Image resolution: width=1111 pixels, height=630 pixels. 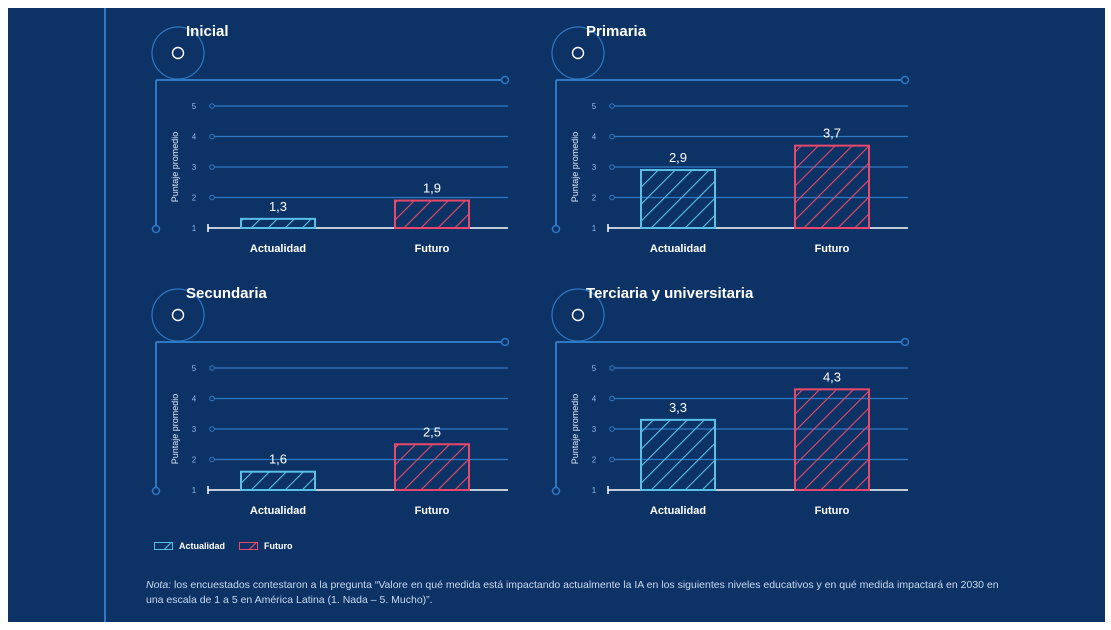 What do you see at coordinates (432, 431) in the screenshot?
I see `value-label: 2,5` at bounding box center [432, 431].